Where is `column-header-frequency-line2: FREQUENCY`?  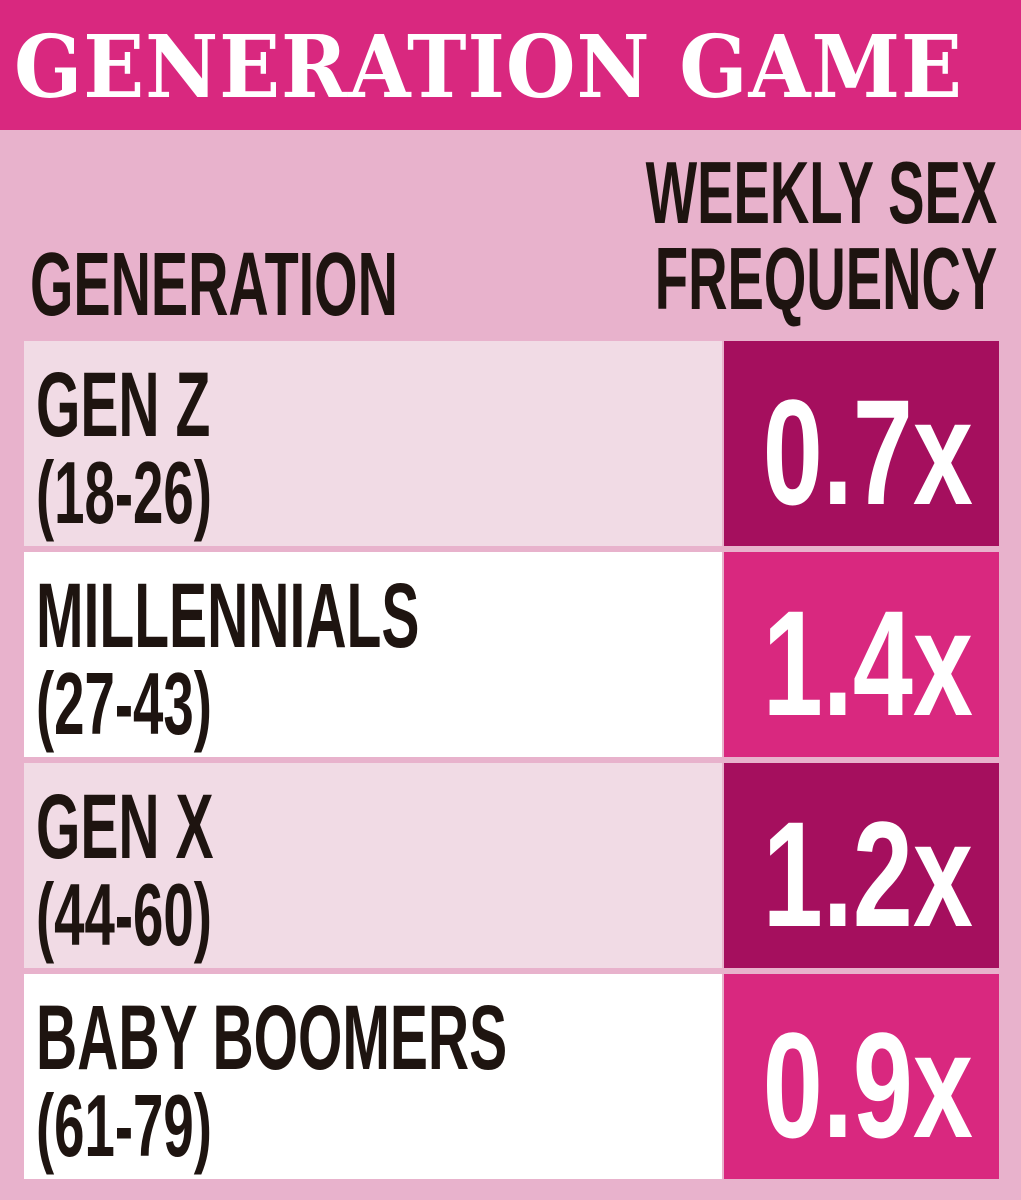 column-header-frequency-line2: FREQUENCY is located at coordinates (825, 278).